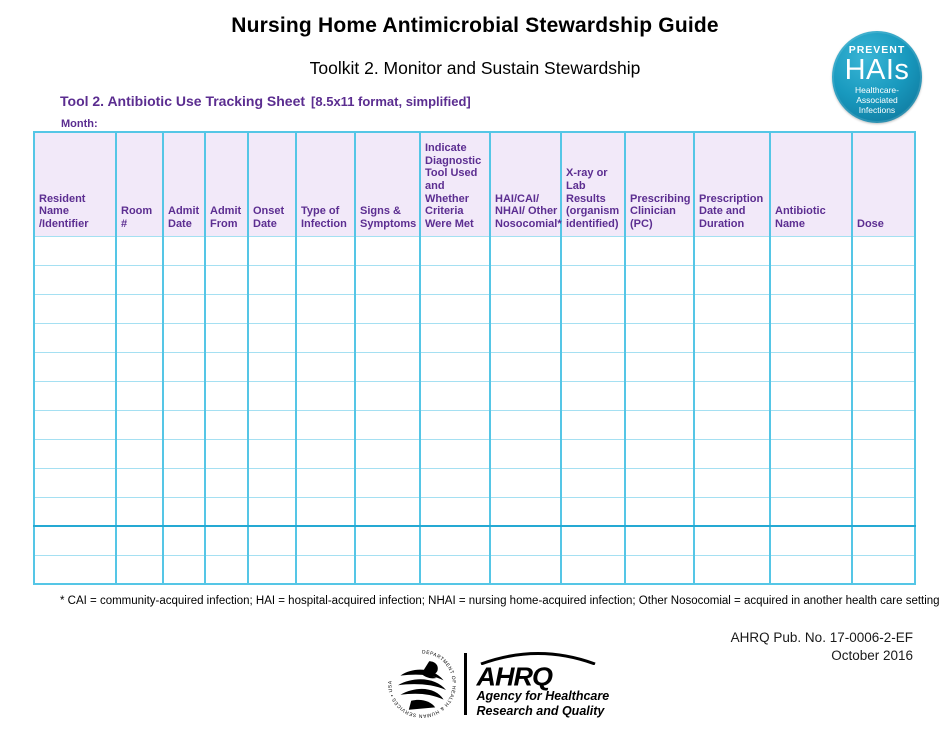 This screenshot has height=733, width=950. I want to click on badge-subtext-line: Associated, so click(877, 99).